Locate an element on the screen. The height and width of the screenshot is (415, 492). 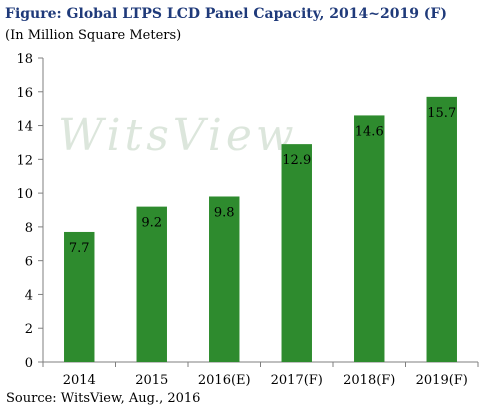
data-label: 12.9 is located at coordinates (296, 160).